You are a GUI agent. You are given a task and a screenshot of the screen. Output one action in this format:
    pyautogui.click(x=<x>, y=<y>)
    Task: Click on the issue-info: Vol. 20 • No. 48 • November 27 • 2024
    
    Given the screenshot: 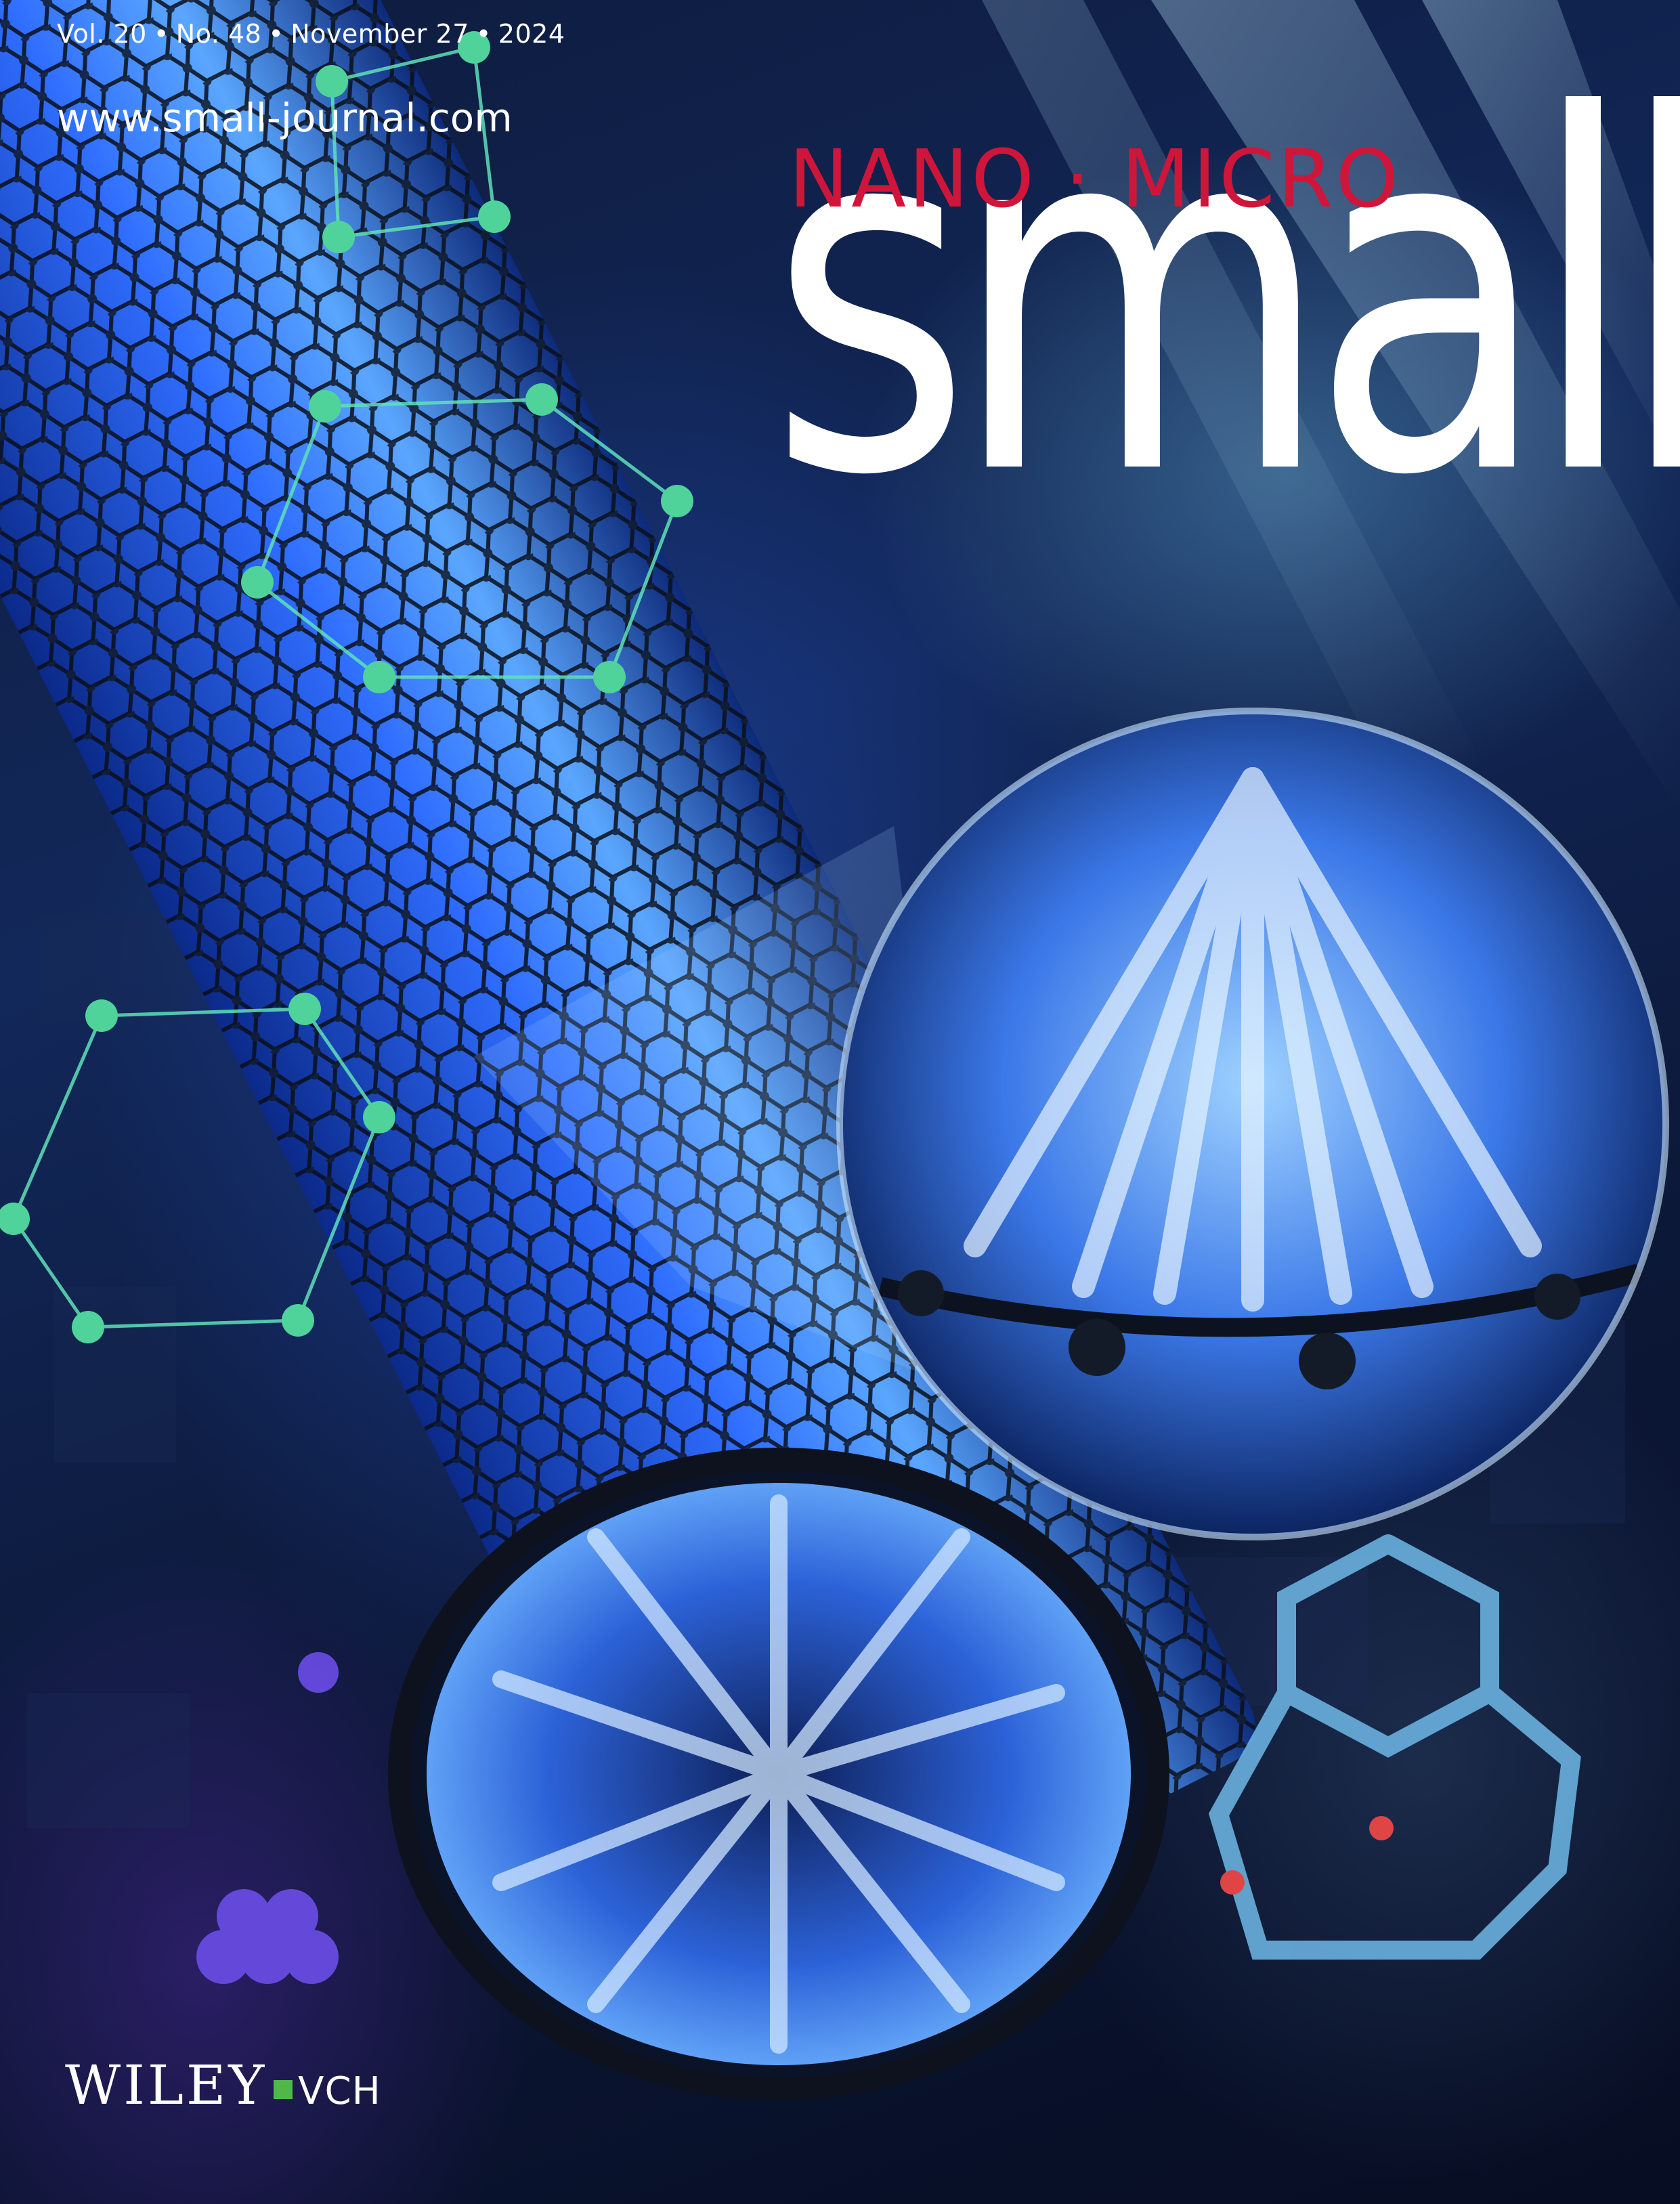 What is the action you would take?
    pyautogui.click(x=311, y=34)
    